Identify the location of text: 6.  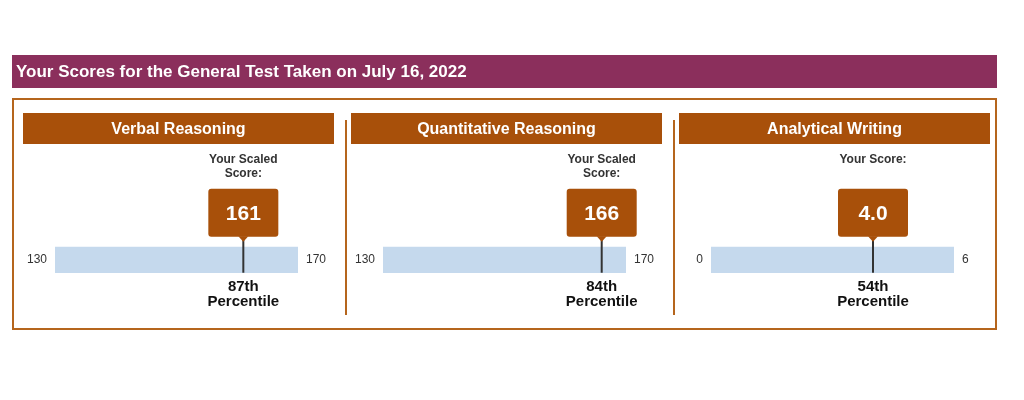
(965, 259).